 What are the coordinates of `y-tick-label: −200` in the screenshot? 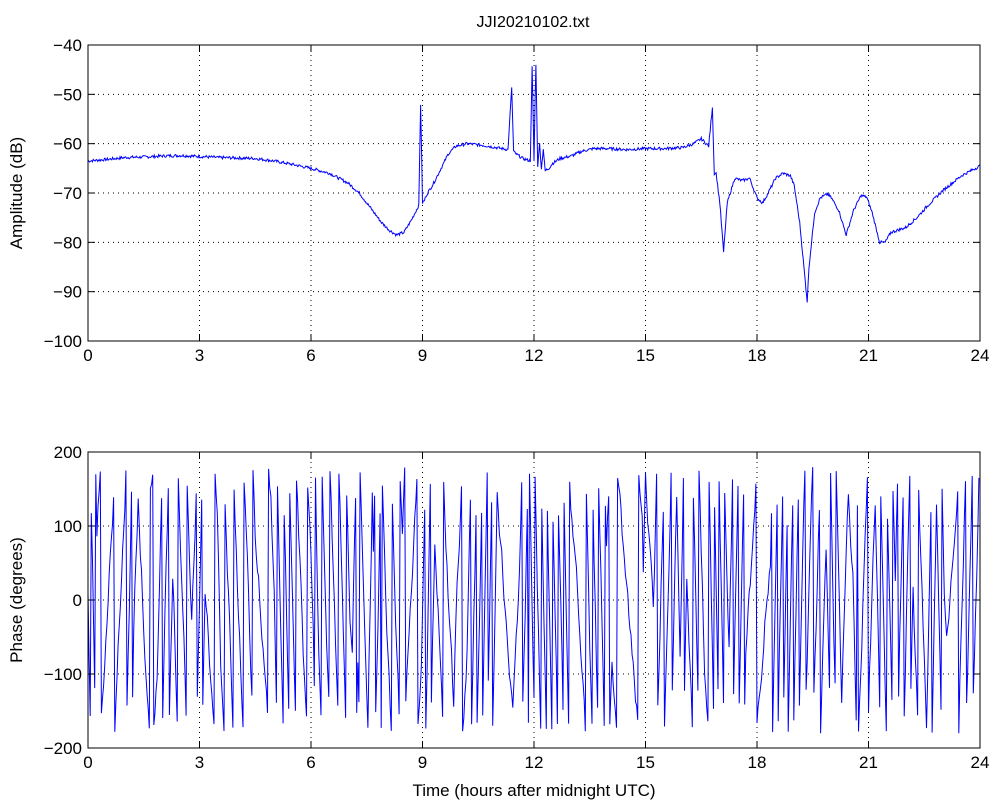 It's located at (63, 748).